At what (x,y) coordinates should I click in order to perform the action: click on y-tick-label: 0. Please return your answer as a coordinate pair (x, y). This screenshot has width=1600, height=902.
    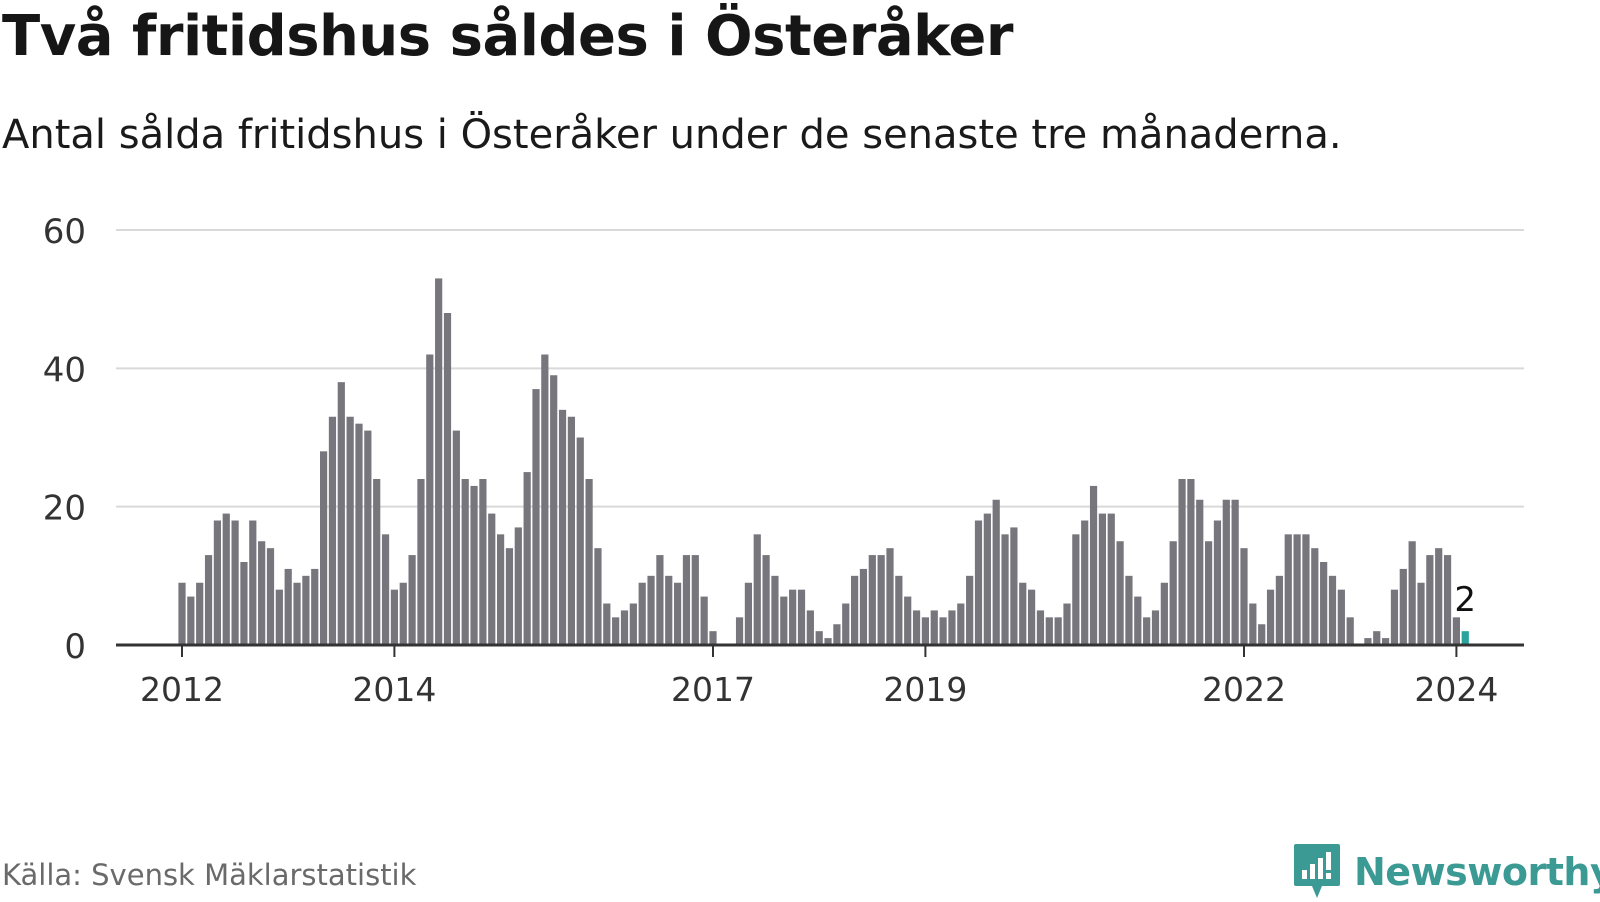
    Looking at the image, I should click on (75, 647).